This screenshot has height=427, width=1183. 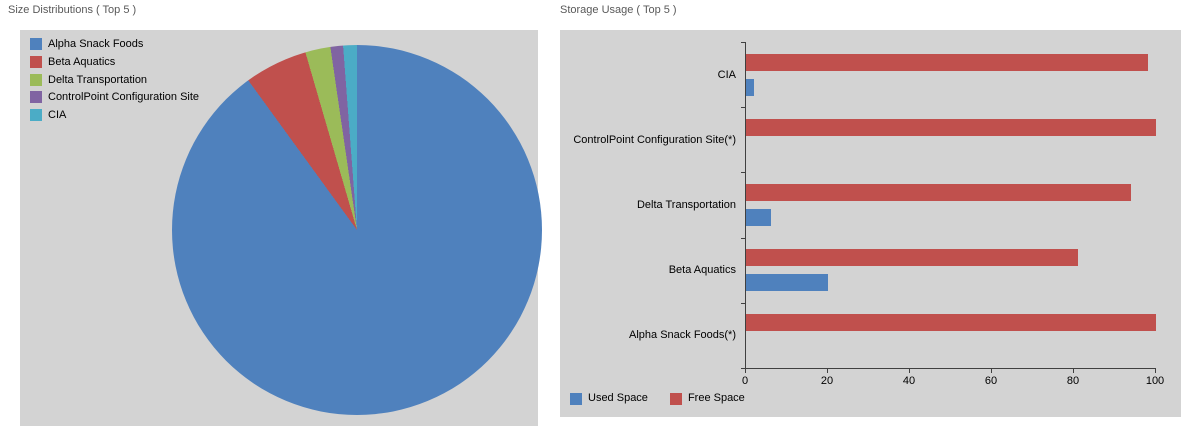 I want to click on legend-label: Used Space, so click(x=618, y=398).